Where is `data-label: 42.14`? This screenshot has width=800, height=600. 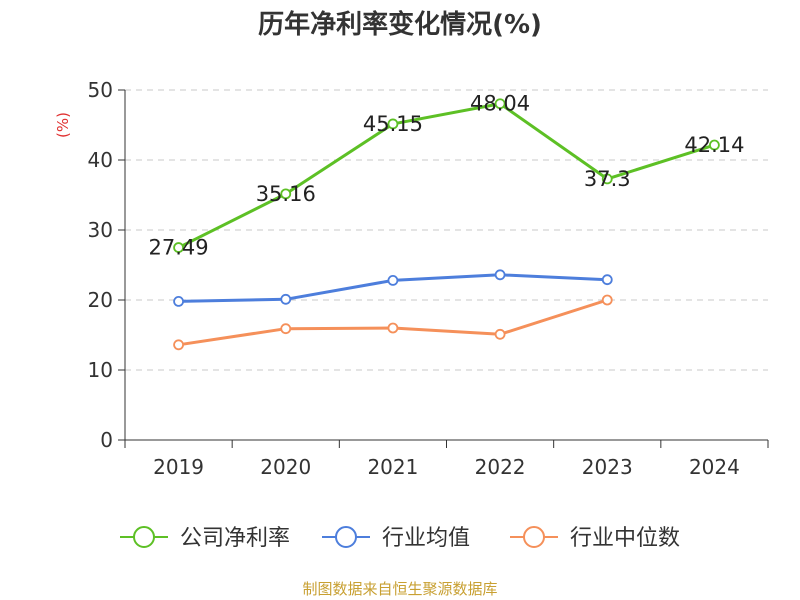 data-label: 42.14 is located at coordinates (714, 145).